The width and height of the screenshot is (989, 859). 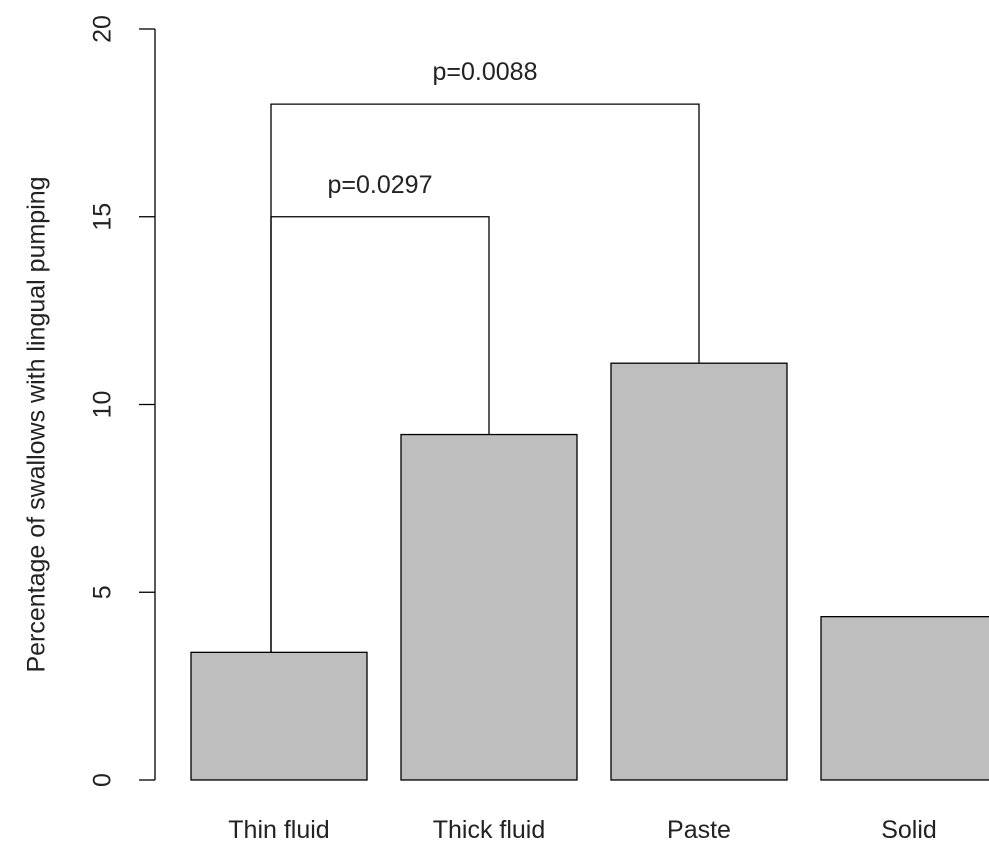 What do you see at coordinates (122, 401) in the screenshot?
I see `y-axis: 0 5 10 15 20` at bounding box center [122, 401].